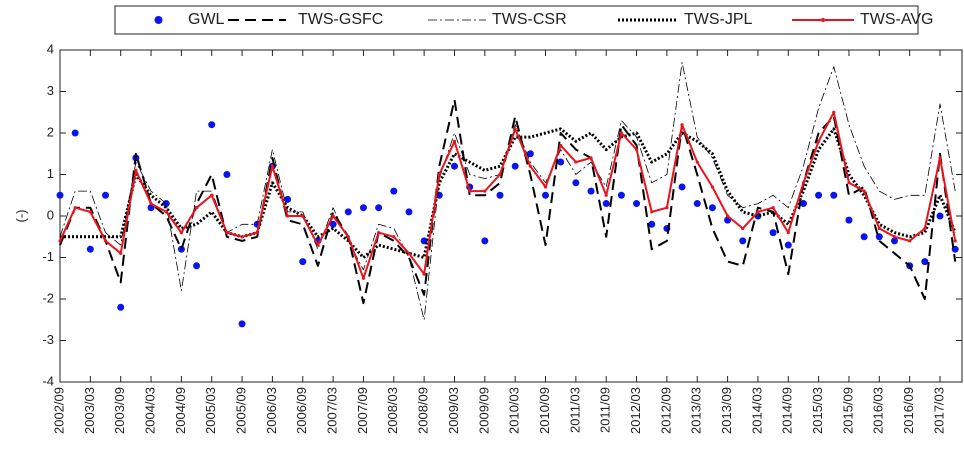 This screenshot has width=964, height=450. I want to click on y-axis-label: (-), so click(20, 216).